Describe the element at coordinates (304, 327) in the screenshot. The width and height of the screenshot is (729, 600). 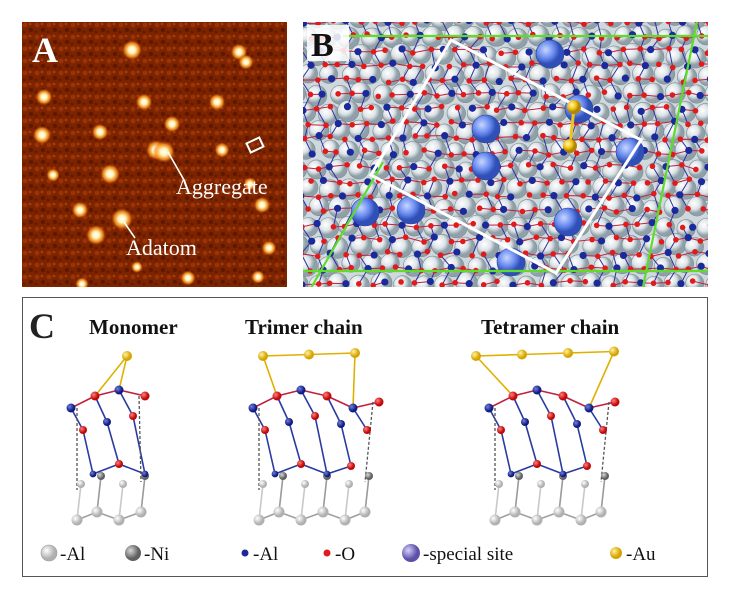
I see `trimer-title: Trimer chain` at that location.